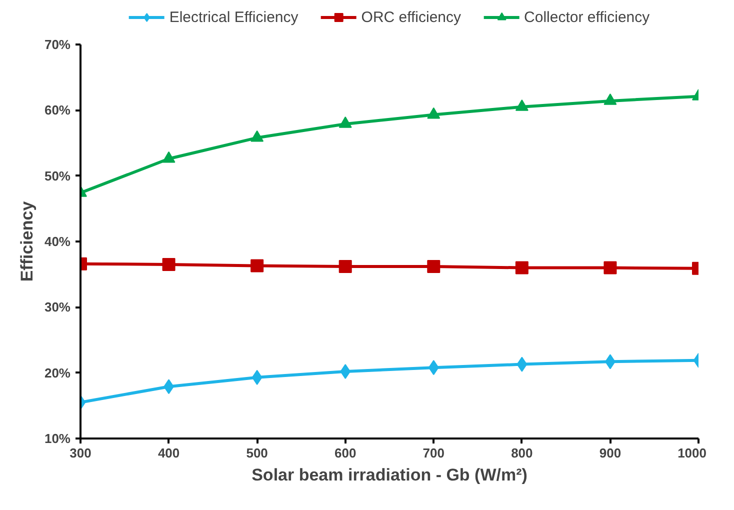 The width and height of the screenshot is (734, 510). Describe the element at coordinates (233, 17) in the screenshot. I see `legend-label: Electrical Efficiency` at that location.